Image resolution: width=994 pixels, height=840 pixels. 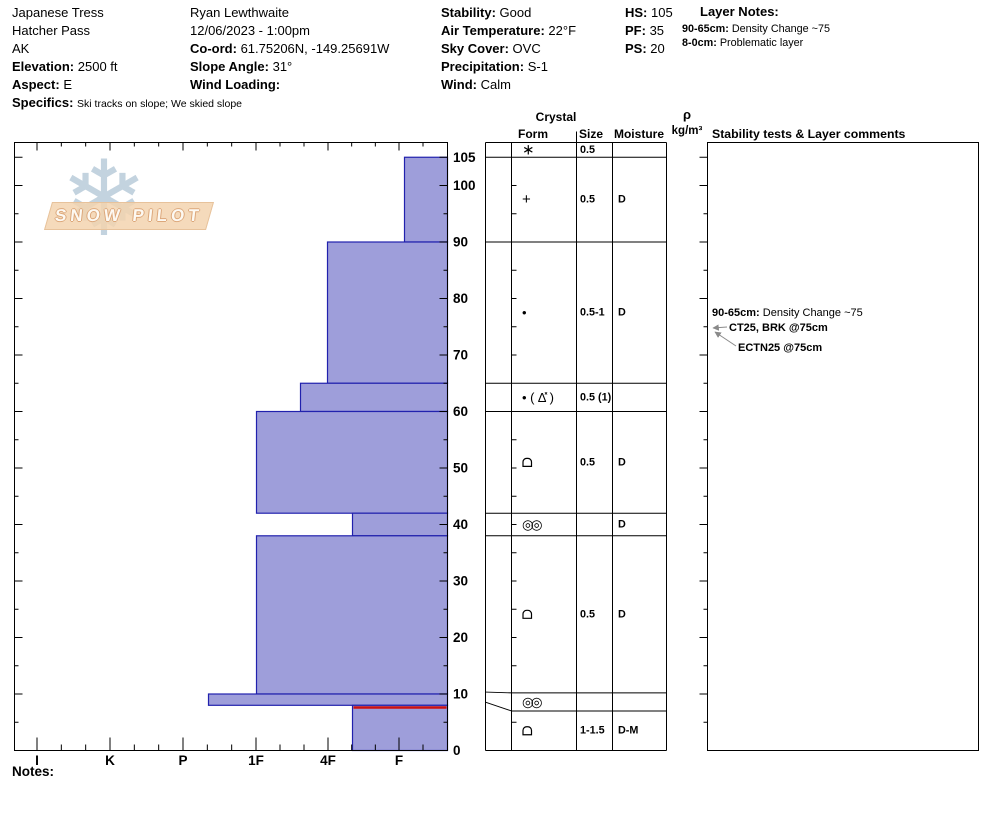 What do you see at coordinates (556, 117) in the screenshot?
I see `crystal-header: Crystal` at bounding box center [556, 117].